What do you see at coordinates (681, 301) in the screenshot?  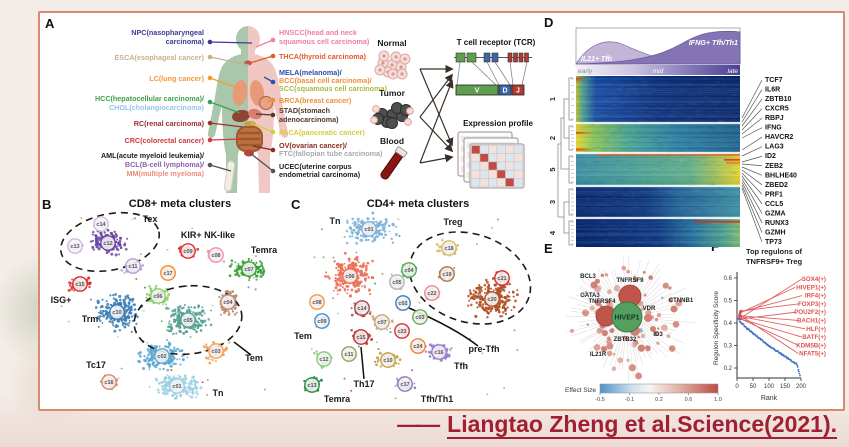 I see `node-label-ctnnb1: CTNNB1` at bounding box center [681, 301].